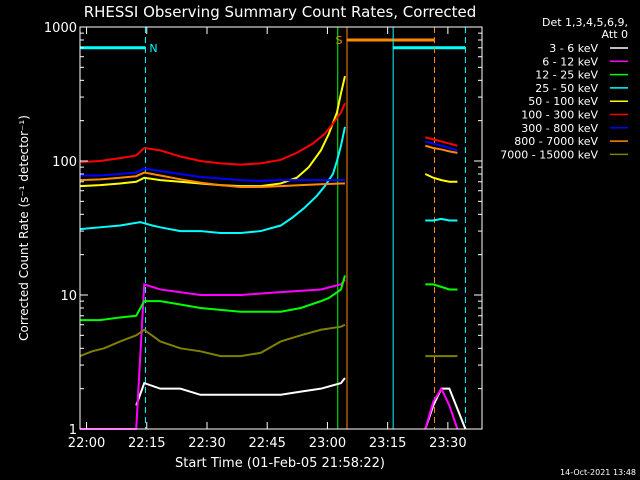 The width and height of the screenshot is (640, 480). What do you see at coordinates (566, 88) in the screenshot?
I see `legend-entry-label: 25 - 50 keV` at bounding box center [566, 88].